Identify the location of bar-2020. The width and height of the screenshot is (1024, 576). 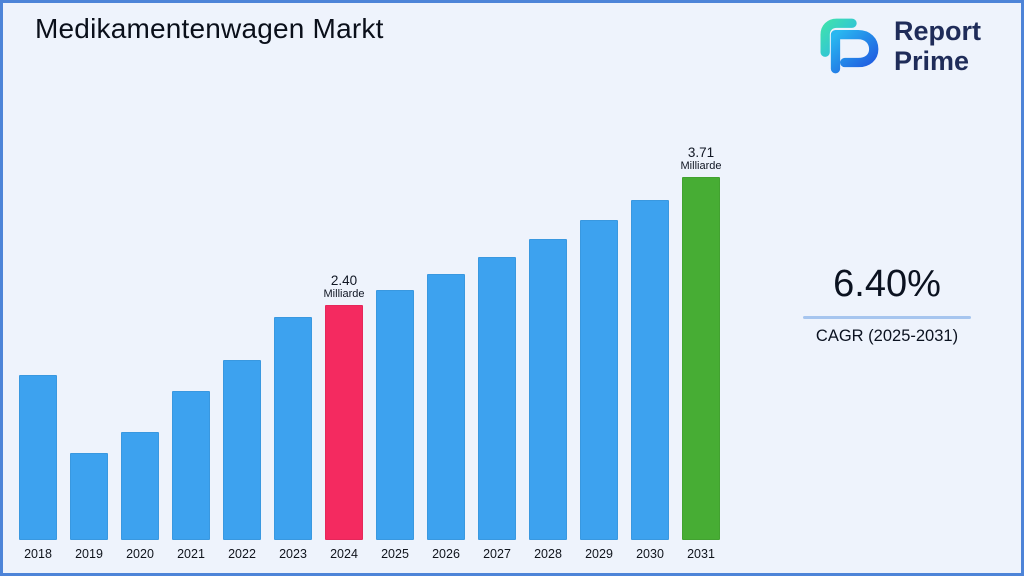
(140, 486).